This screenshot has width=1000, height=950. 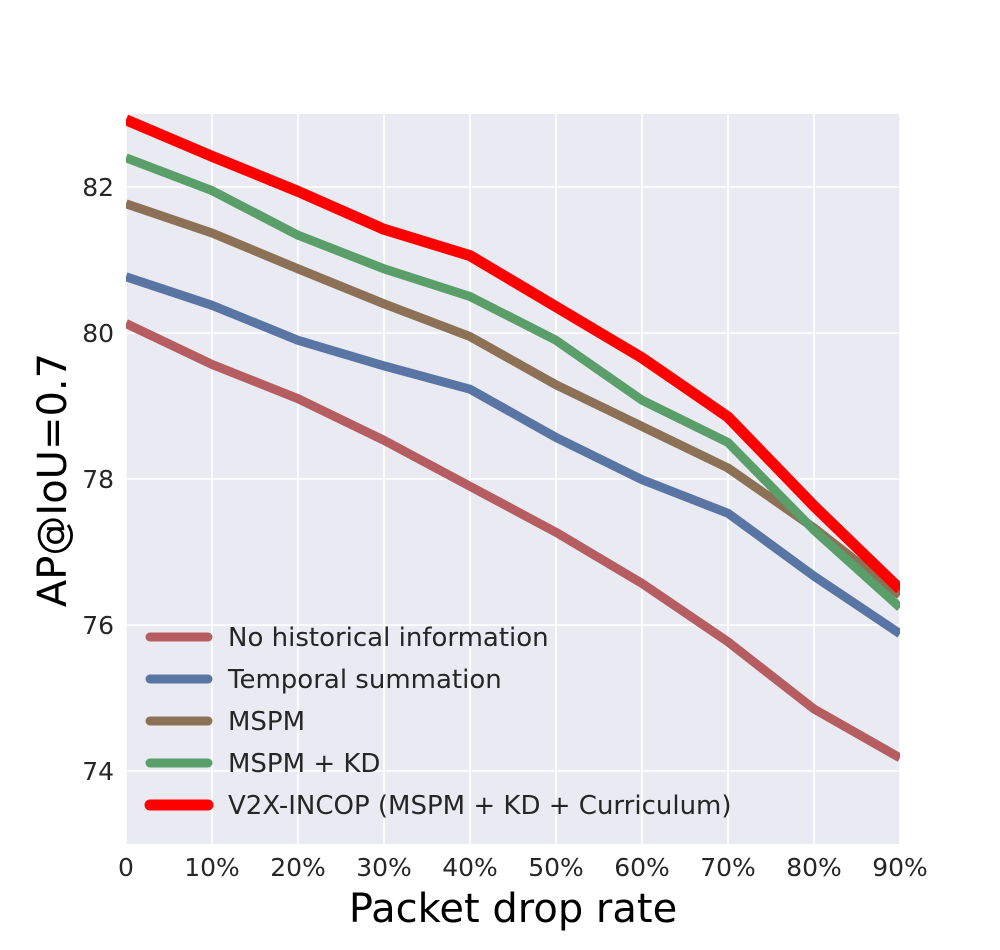 I want to click on x-tick-label: 80%, so click(x=814, y=867).